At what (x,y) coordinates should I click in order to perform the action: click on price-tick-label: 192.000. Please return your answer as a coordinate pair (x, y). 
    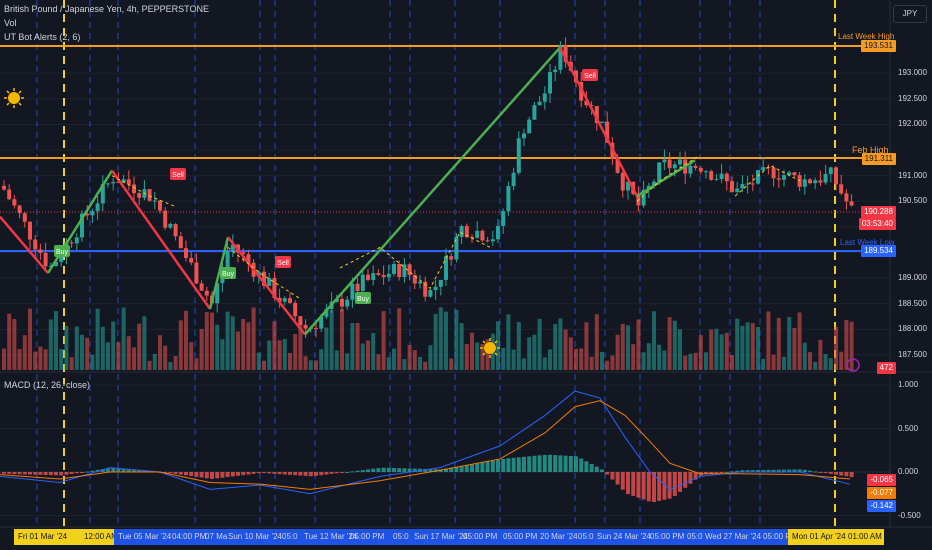
    Looking at the image, I should click on (912, 124).